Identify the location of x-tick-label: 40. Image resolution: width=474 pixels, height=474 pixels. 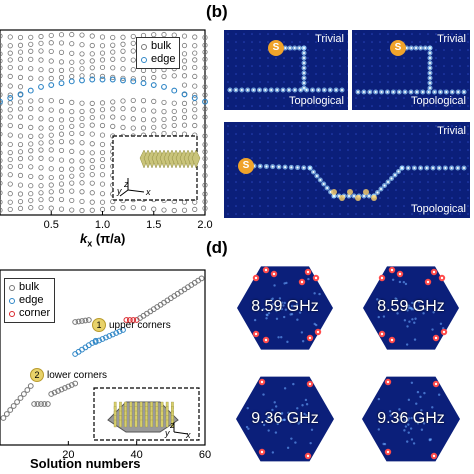
(137, 455).